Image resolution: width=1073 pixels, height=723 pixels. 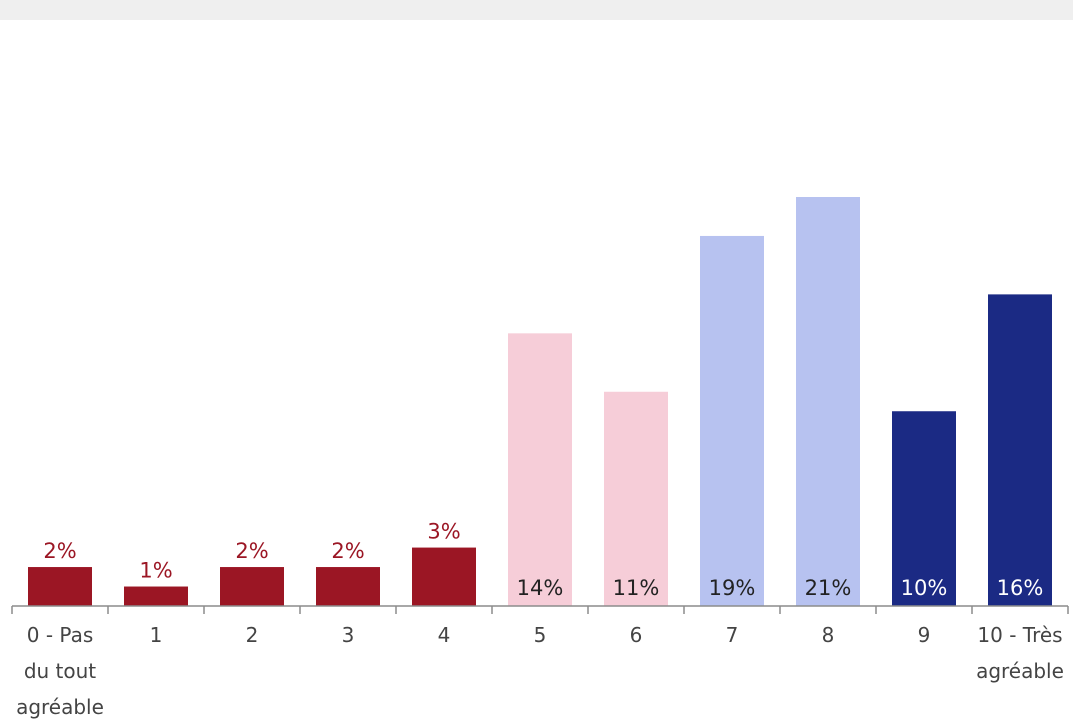 What do you see at coordinates (60, 671) in the screenshot?
I see `x-tick-label: 0 - Pas du tout agréable` at bounding box center [60, 671].